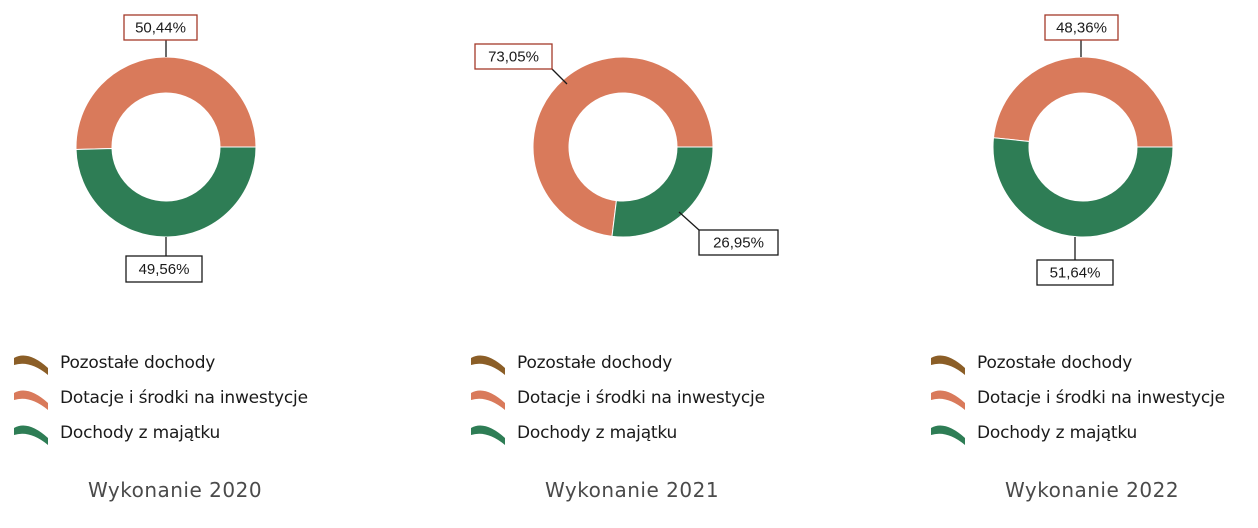 The width and height of the screenshot is (1258, 528). I want to click on chart-title-2020: Wykonanie 2020, so click(175, 490).